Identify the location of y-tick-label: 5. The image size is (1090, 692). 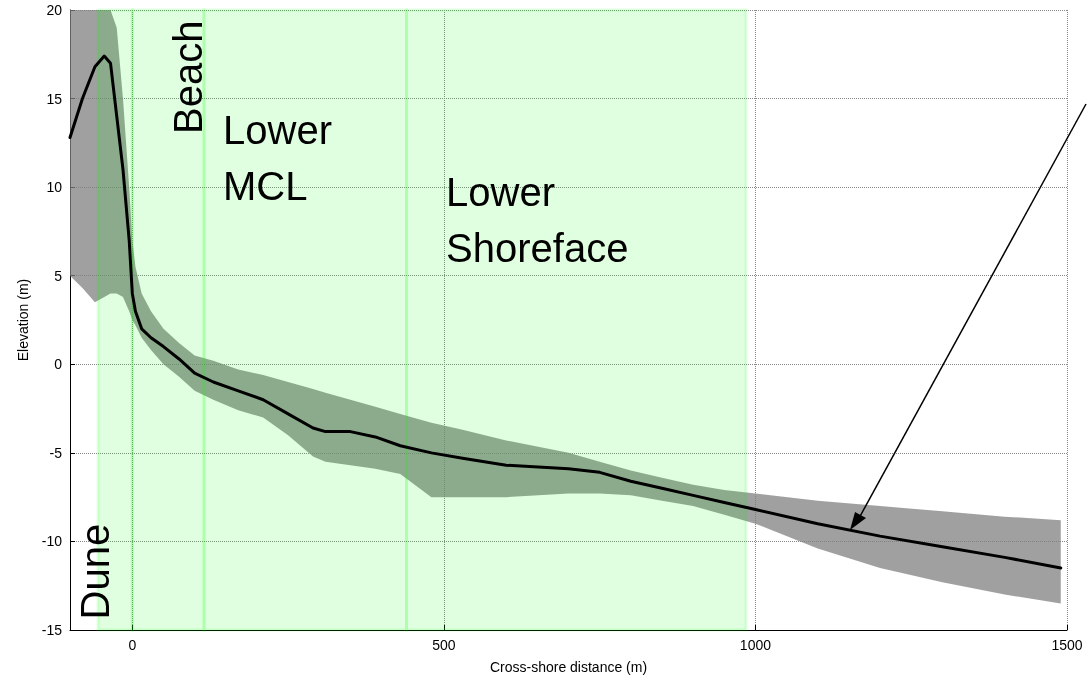
(58, 275).